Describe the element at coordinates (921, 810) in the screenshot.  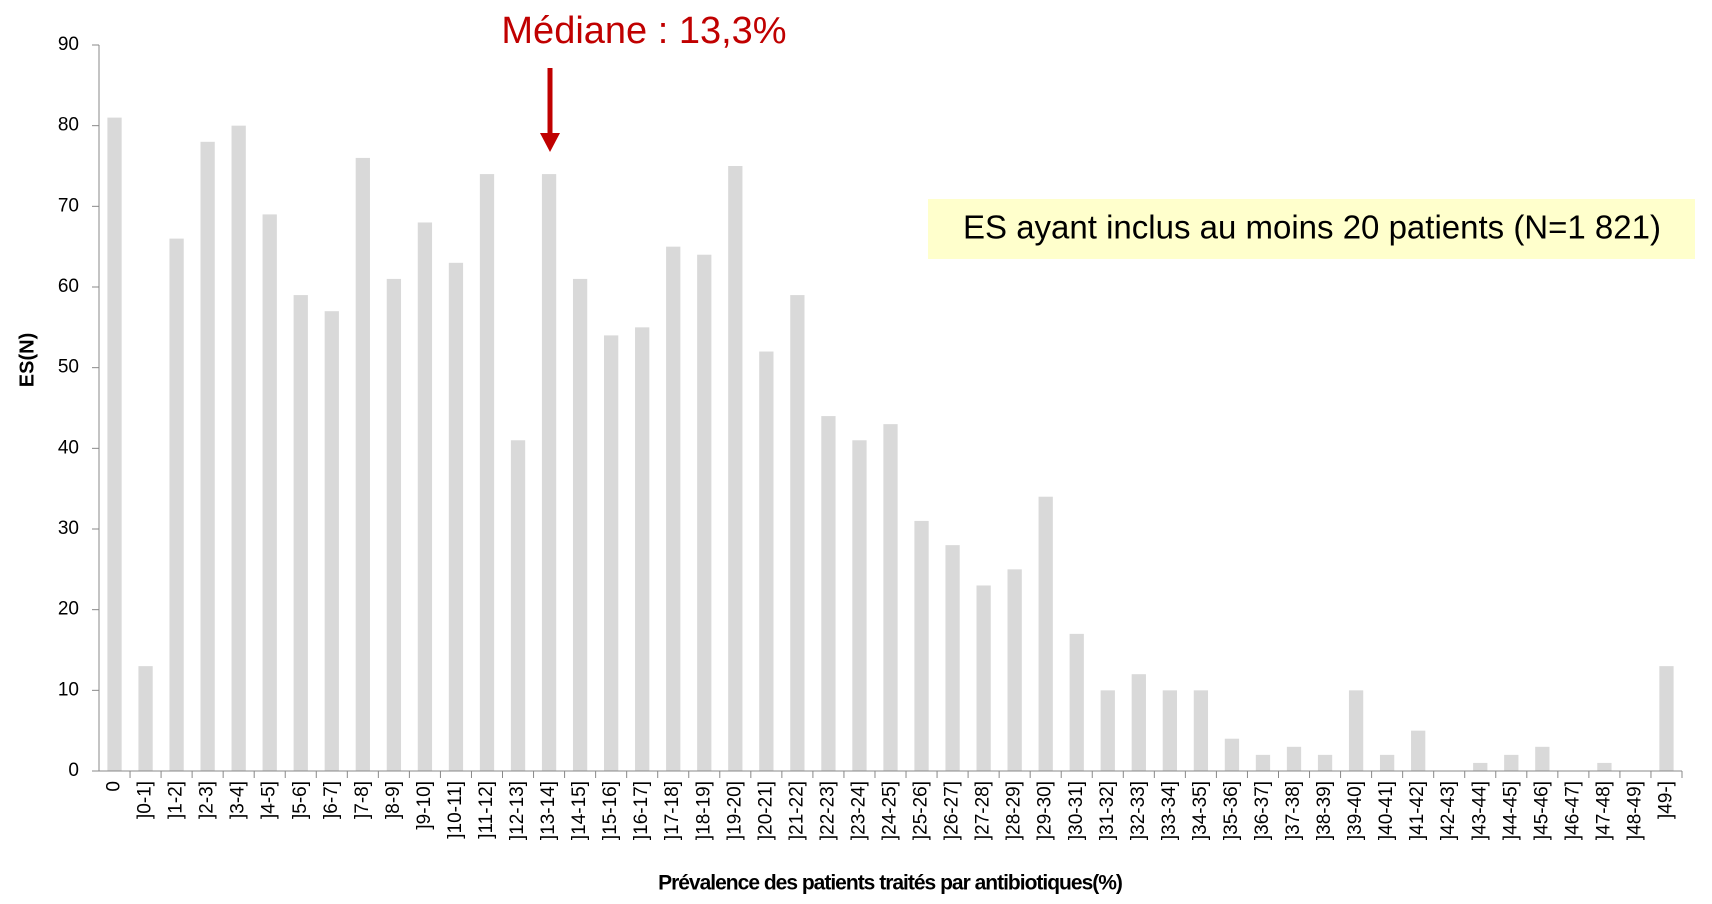
I see `x-tick-label: ]25-26]` at that location.